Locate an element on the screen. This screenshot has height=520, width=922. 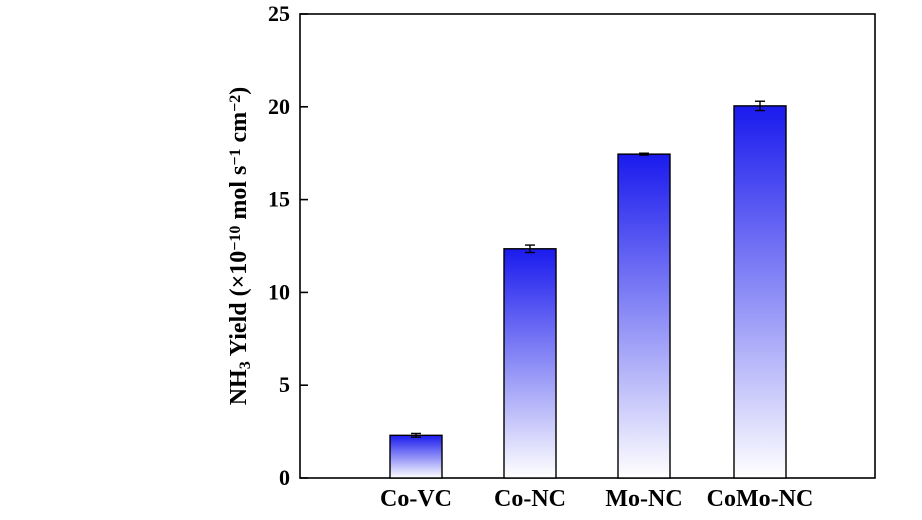
x-category-label: Co-VC is located at coordinates (416, 499).